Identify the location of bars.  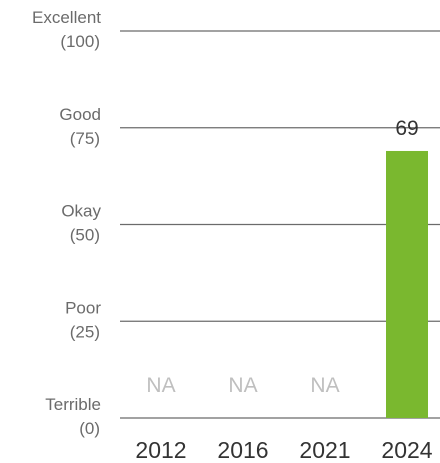
(407, 284).